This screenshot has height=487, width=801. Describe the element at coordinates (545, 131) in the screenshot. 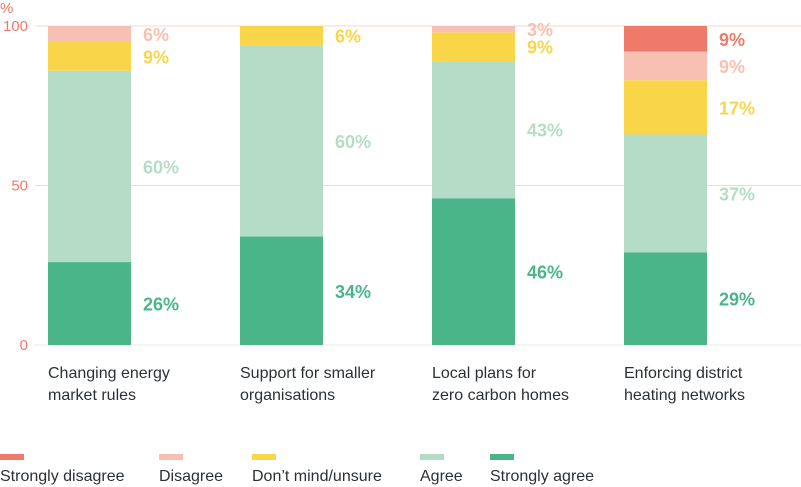

I see `data-label: 43%` at that location.